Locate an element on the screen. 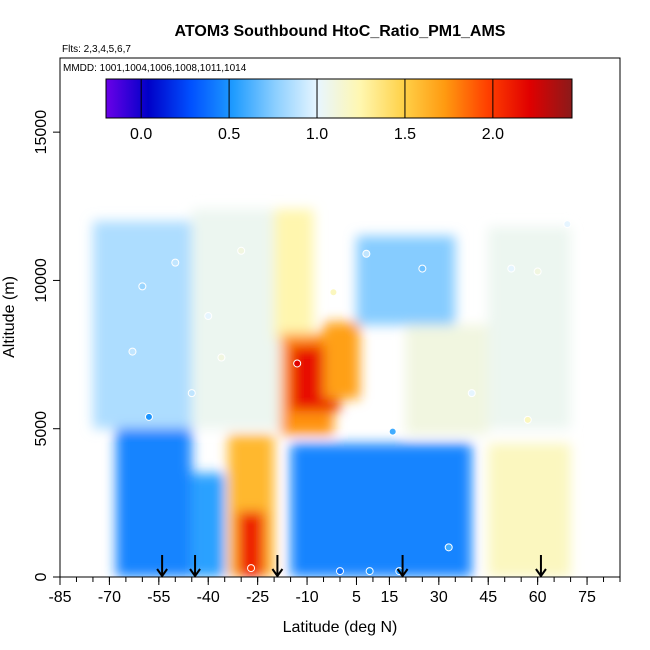  y-tick-label: 10000 is located at coordinates (41, 280).